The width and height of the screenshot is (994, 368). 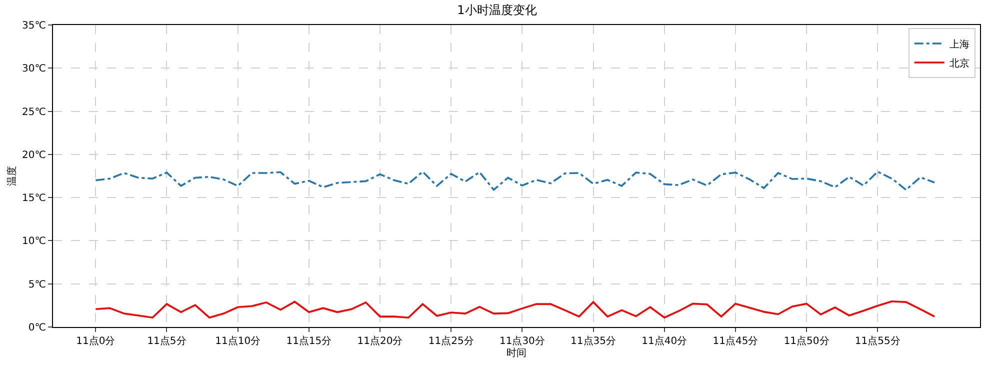 I want to click on y-tick-label: 25℃, so click(x=34, y=112).